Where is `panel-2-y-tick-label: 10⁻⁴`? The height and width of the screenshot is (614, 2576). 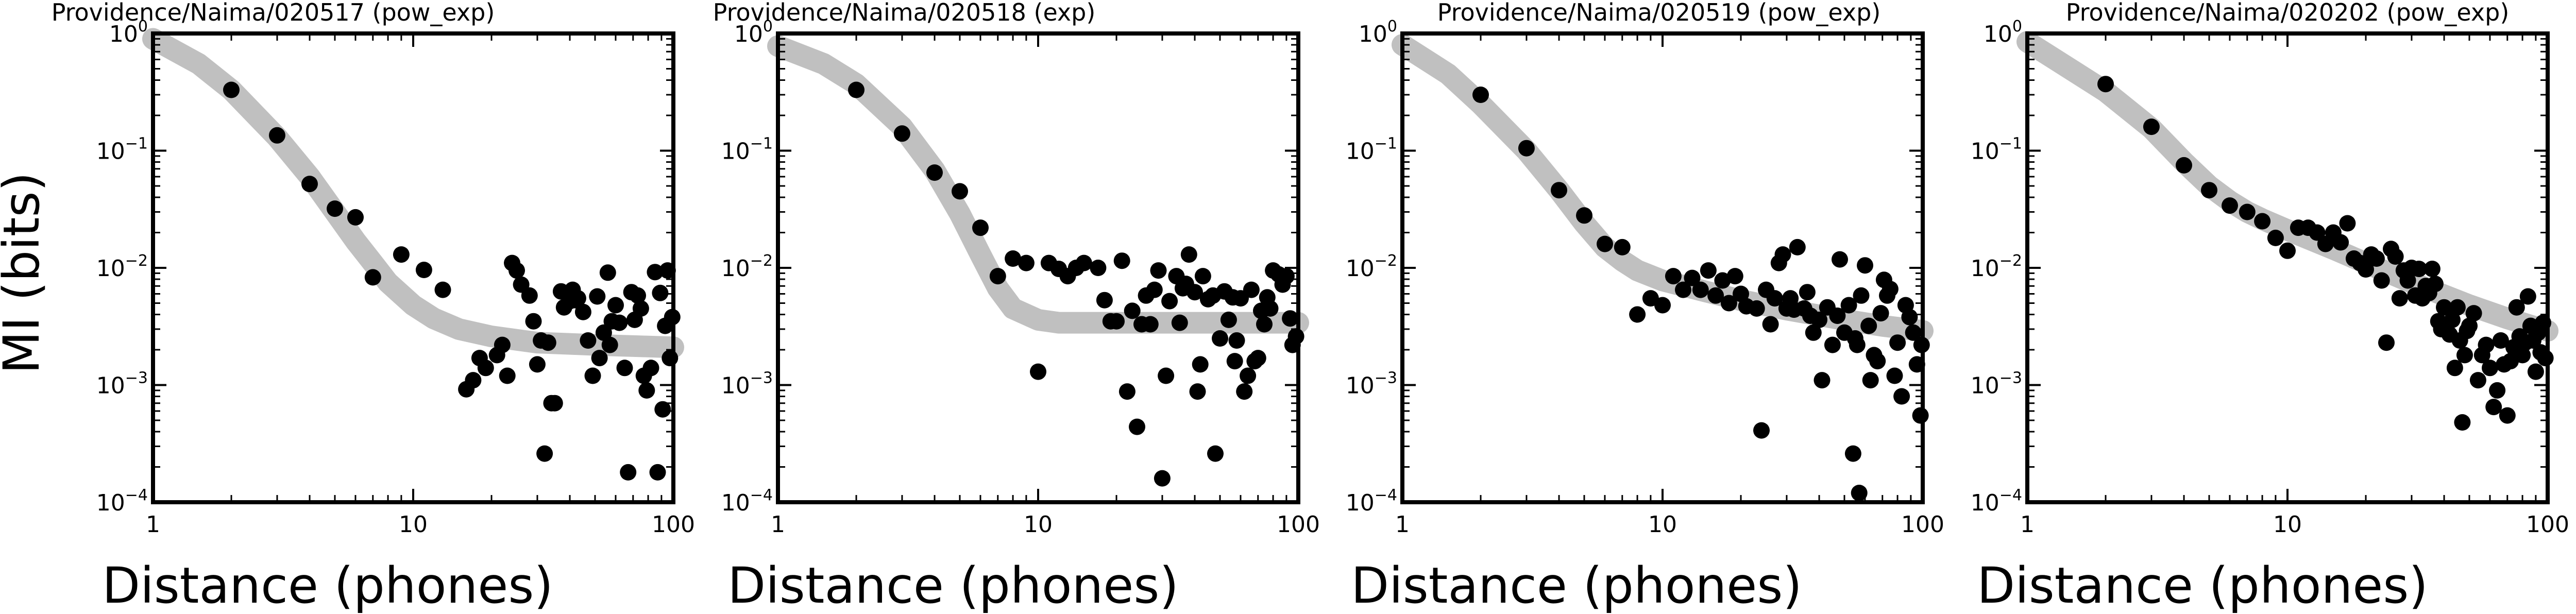
panel-2-y-tick-label: 10⁻⁴ is located at coordinates (747, 501).